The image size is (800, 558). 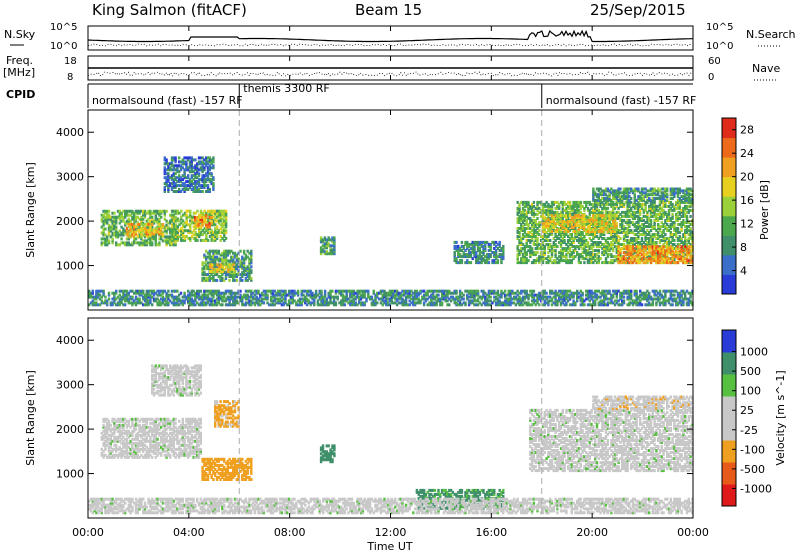 What do you see at coordinates (719, 27) in the screenshot?
I see `nsearch-tick-top: 10^5` at bounding box center [719, 27].